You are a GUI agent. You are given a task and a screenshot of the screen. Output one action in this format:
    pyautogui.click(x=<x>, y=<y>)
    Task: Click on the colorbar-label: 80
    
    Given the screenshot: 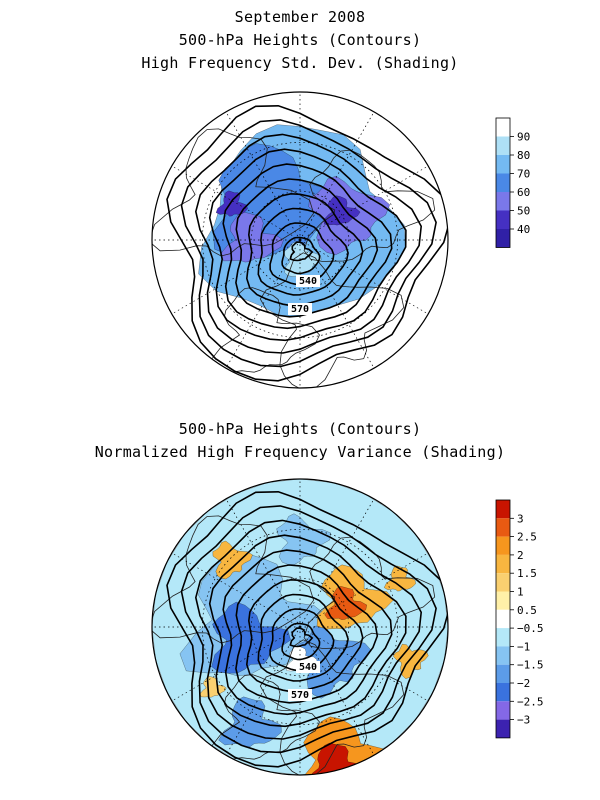 What is the action you would take?
    pyautogui.click(x=523, y=155)
    